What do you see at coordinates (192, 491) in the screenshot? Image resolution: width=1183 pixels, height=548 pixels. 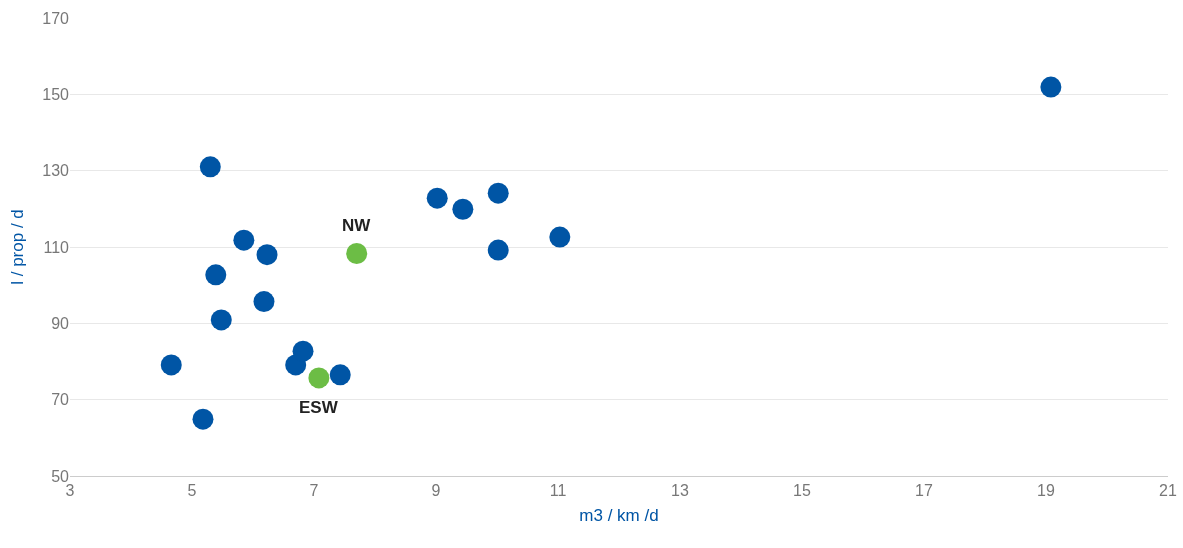 I see `x-tick-label: 5` at bounding box center [192, 491].